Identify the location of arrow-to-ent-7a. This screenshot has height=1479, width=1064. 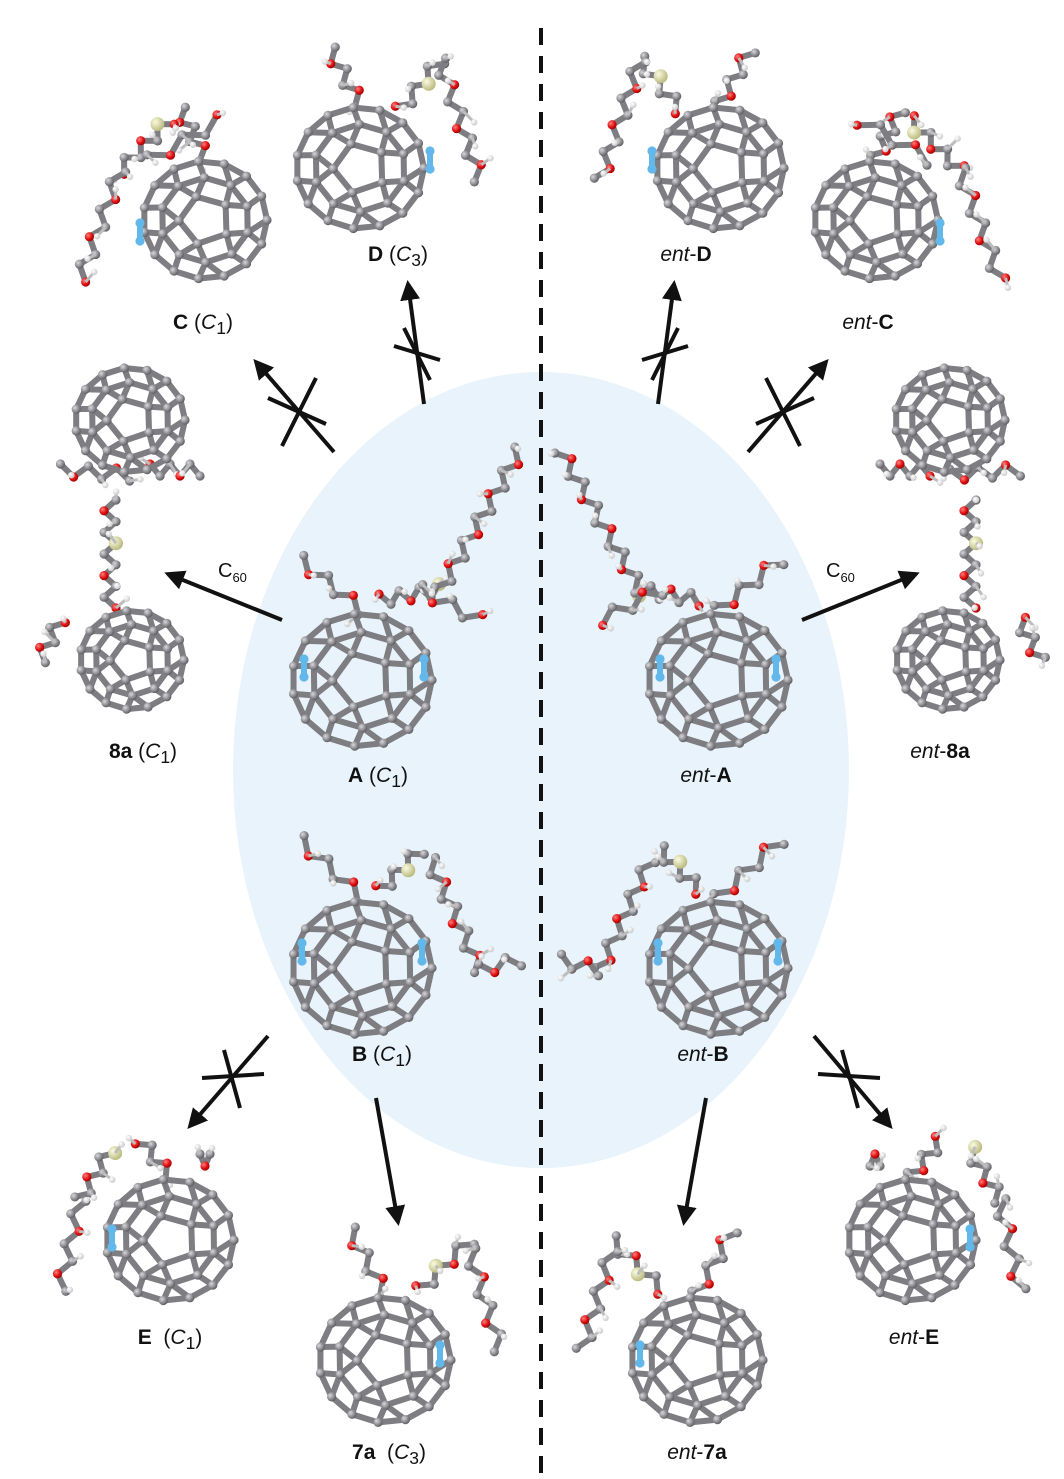
(692, 1161).